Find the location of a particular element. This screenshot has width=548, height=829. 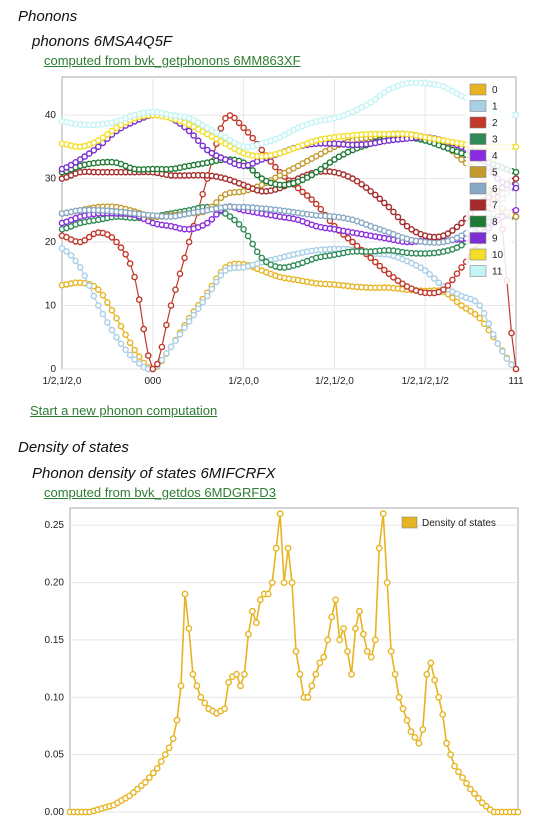

phonon-chart-title: phonons 6MSA4Q5F is located at coordinates (102, 41).